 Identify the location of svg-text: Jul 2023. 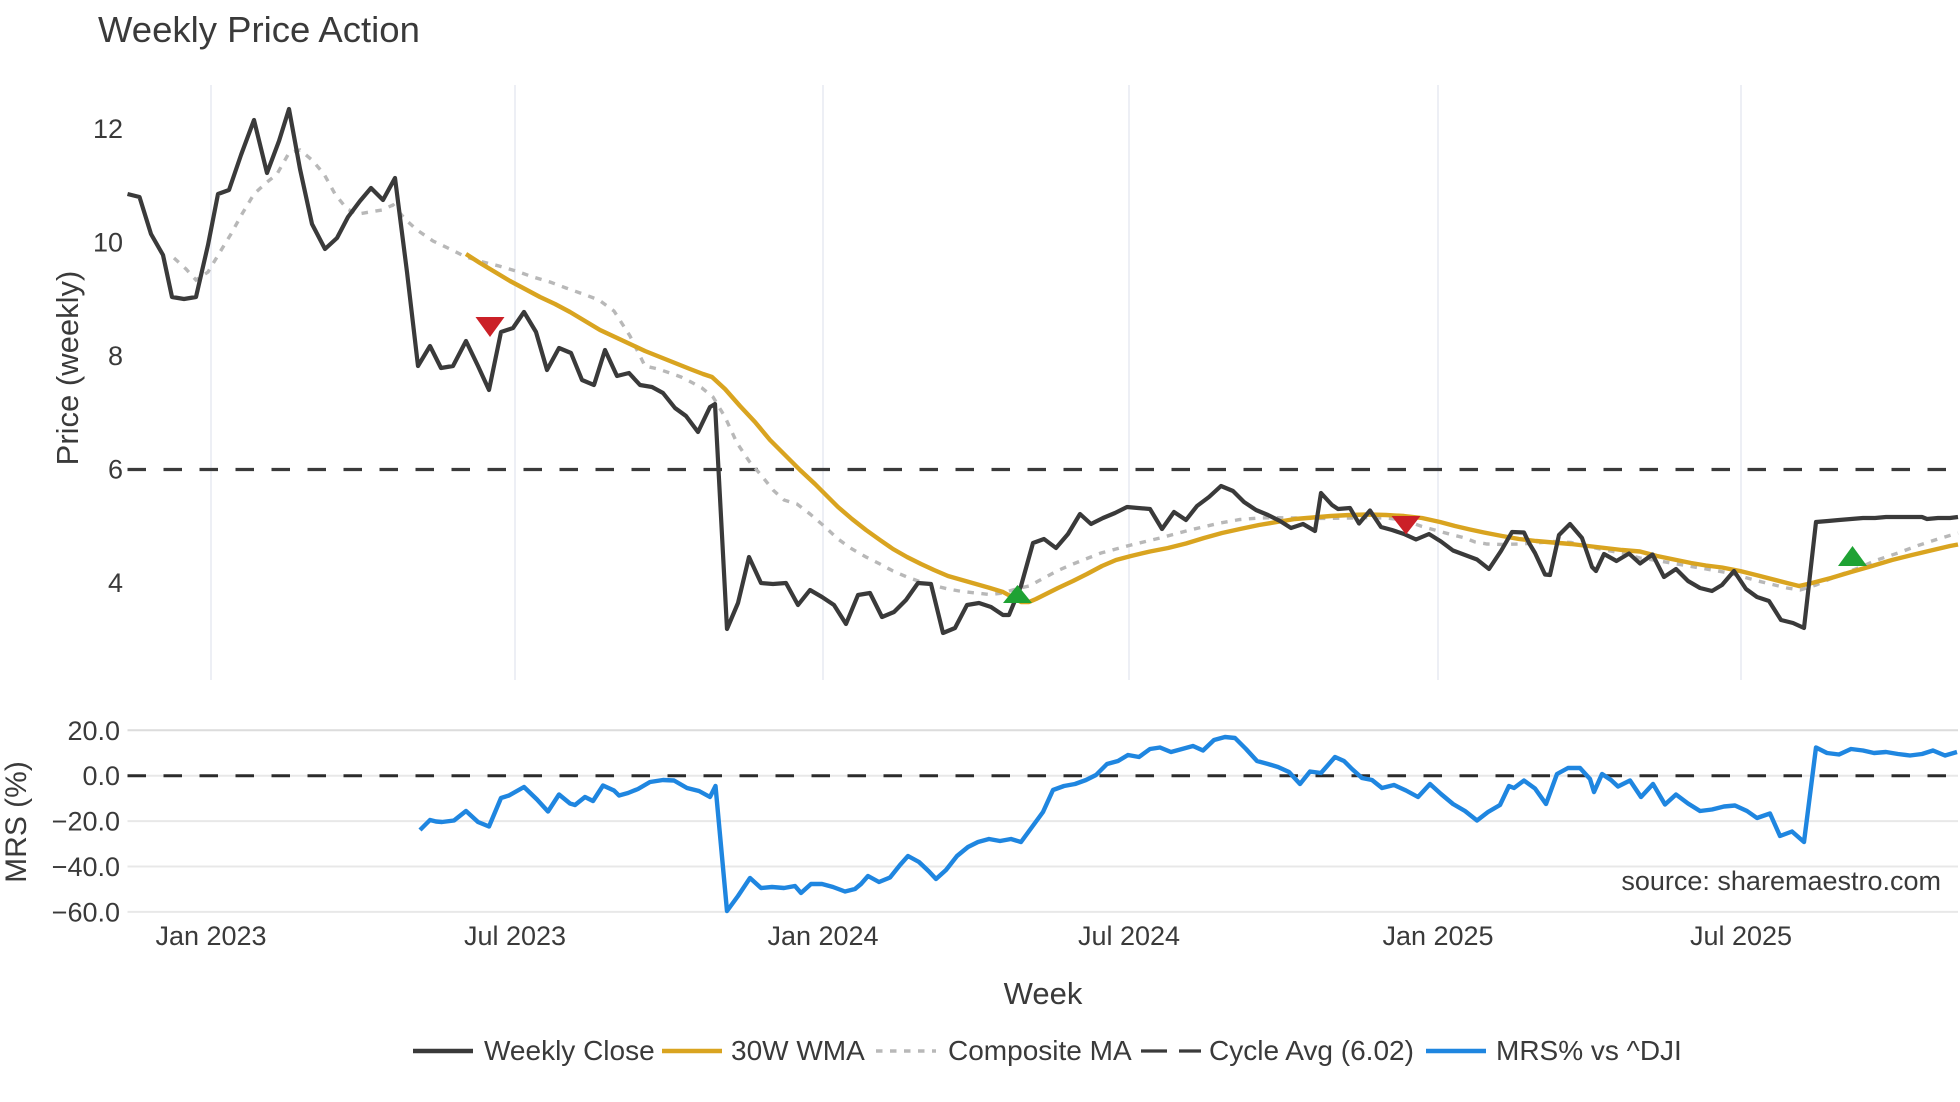
(515, 936).